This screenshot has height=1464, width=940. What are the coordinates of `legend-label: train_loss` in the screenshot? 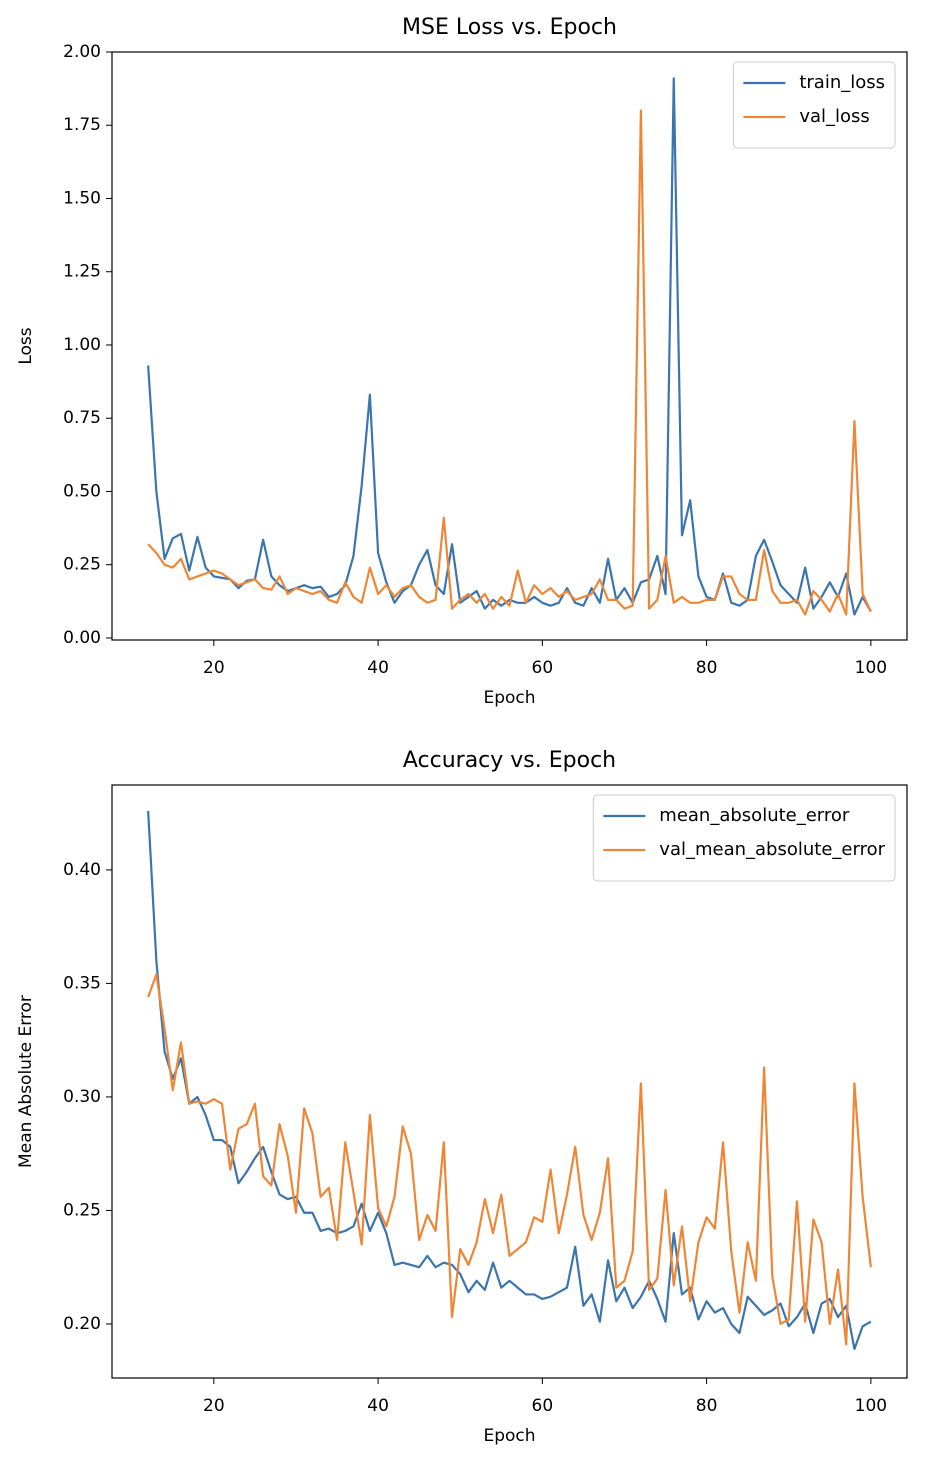 It's located at (842, 82).